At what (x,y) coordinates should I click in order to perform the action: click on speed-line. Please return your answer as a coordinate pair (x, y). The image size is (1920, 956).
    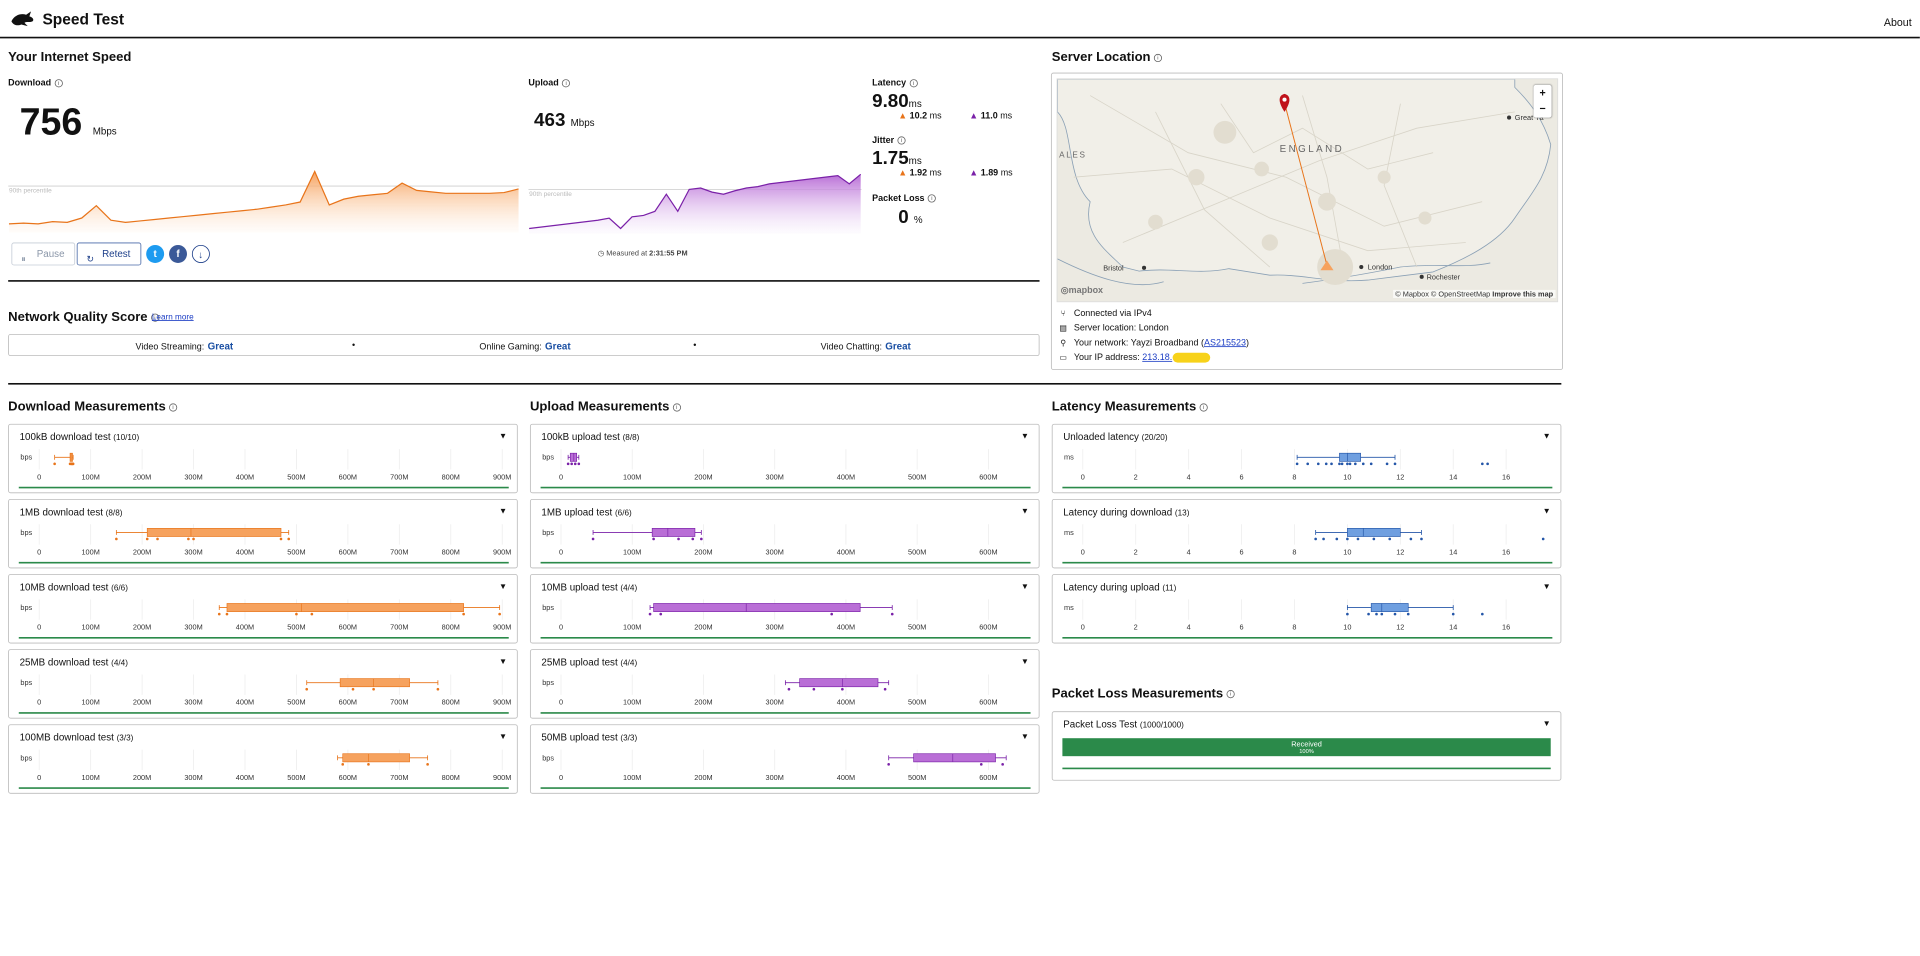
    Looking at the image, I should click on (263, 197).